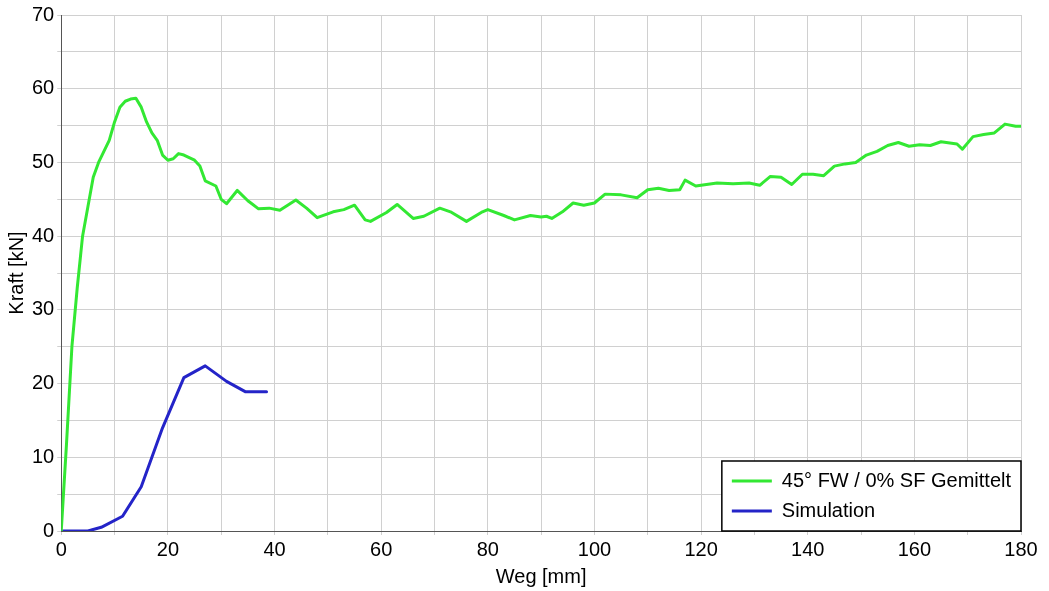  Describe the element at coordinates (487, 548) in the screenshot. I see `x-tick-label: 80` at that location.